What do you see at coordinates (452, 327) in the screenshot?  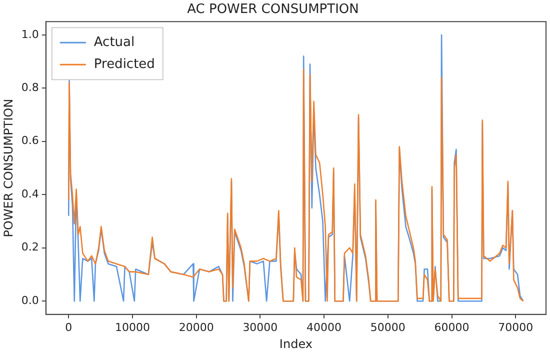 I see `x-tick-label: 60000` at bounding box center [452, 327].